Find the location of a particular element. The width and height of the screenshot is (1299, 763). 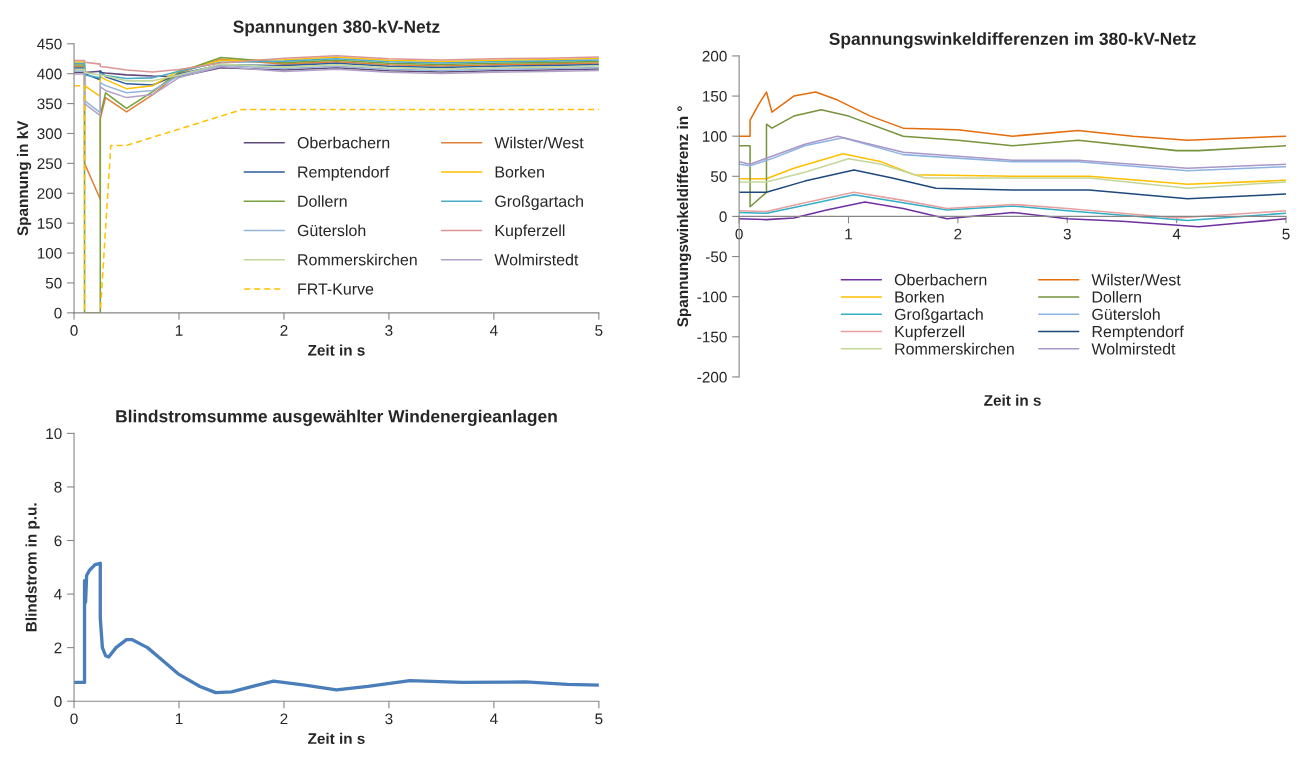

y-tick-label: 8 is located at coordinates (58, 487).